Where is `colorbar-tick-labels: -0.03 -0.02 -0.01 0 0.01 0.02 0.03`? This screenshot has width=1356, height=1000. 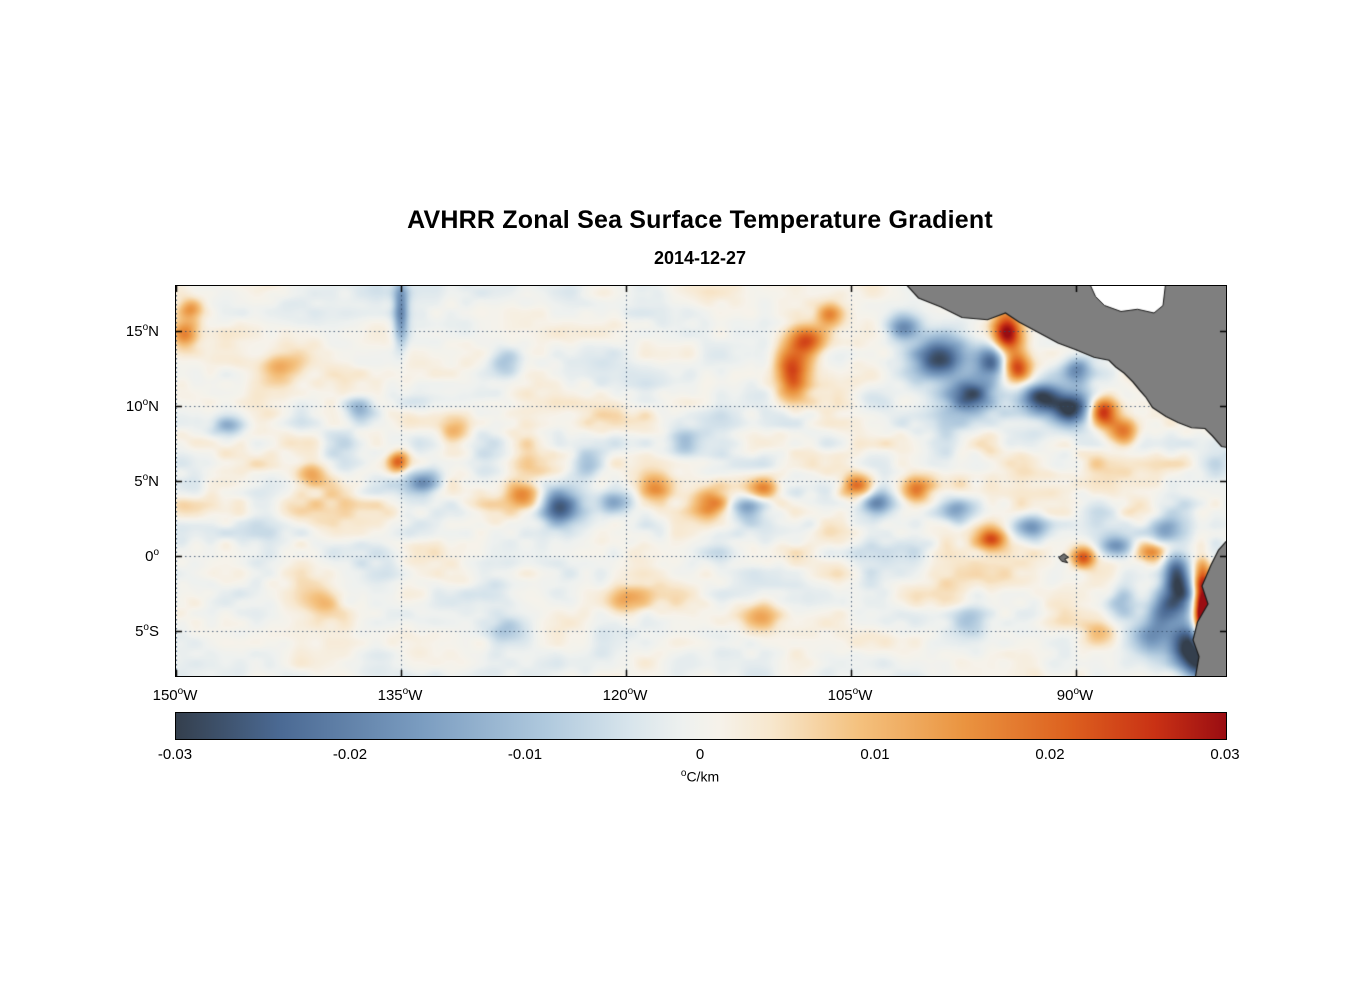
colorbar-tick-labels: -0.03 -0.02 -0.01 0 0.01 0.02 0.03 is located at coordinates (699, 755).